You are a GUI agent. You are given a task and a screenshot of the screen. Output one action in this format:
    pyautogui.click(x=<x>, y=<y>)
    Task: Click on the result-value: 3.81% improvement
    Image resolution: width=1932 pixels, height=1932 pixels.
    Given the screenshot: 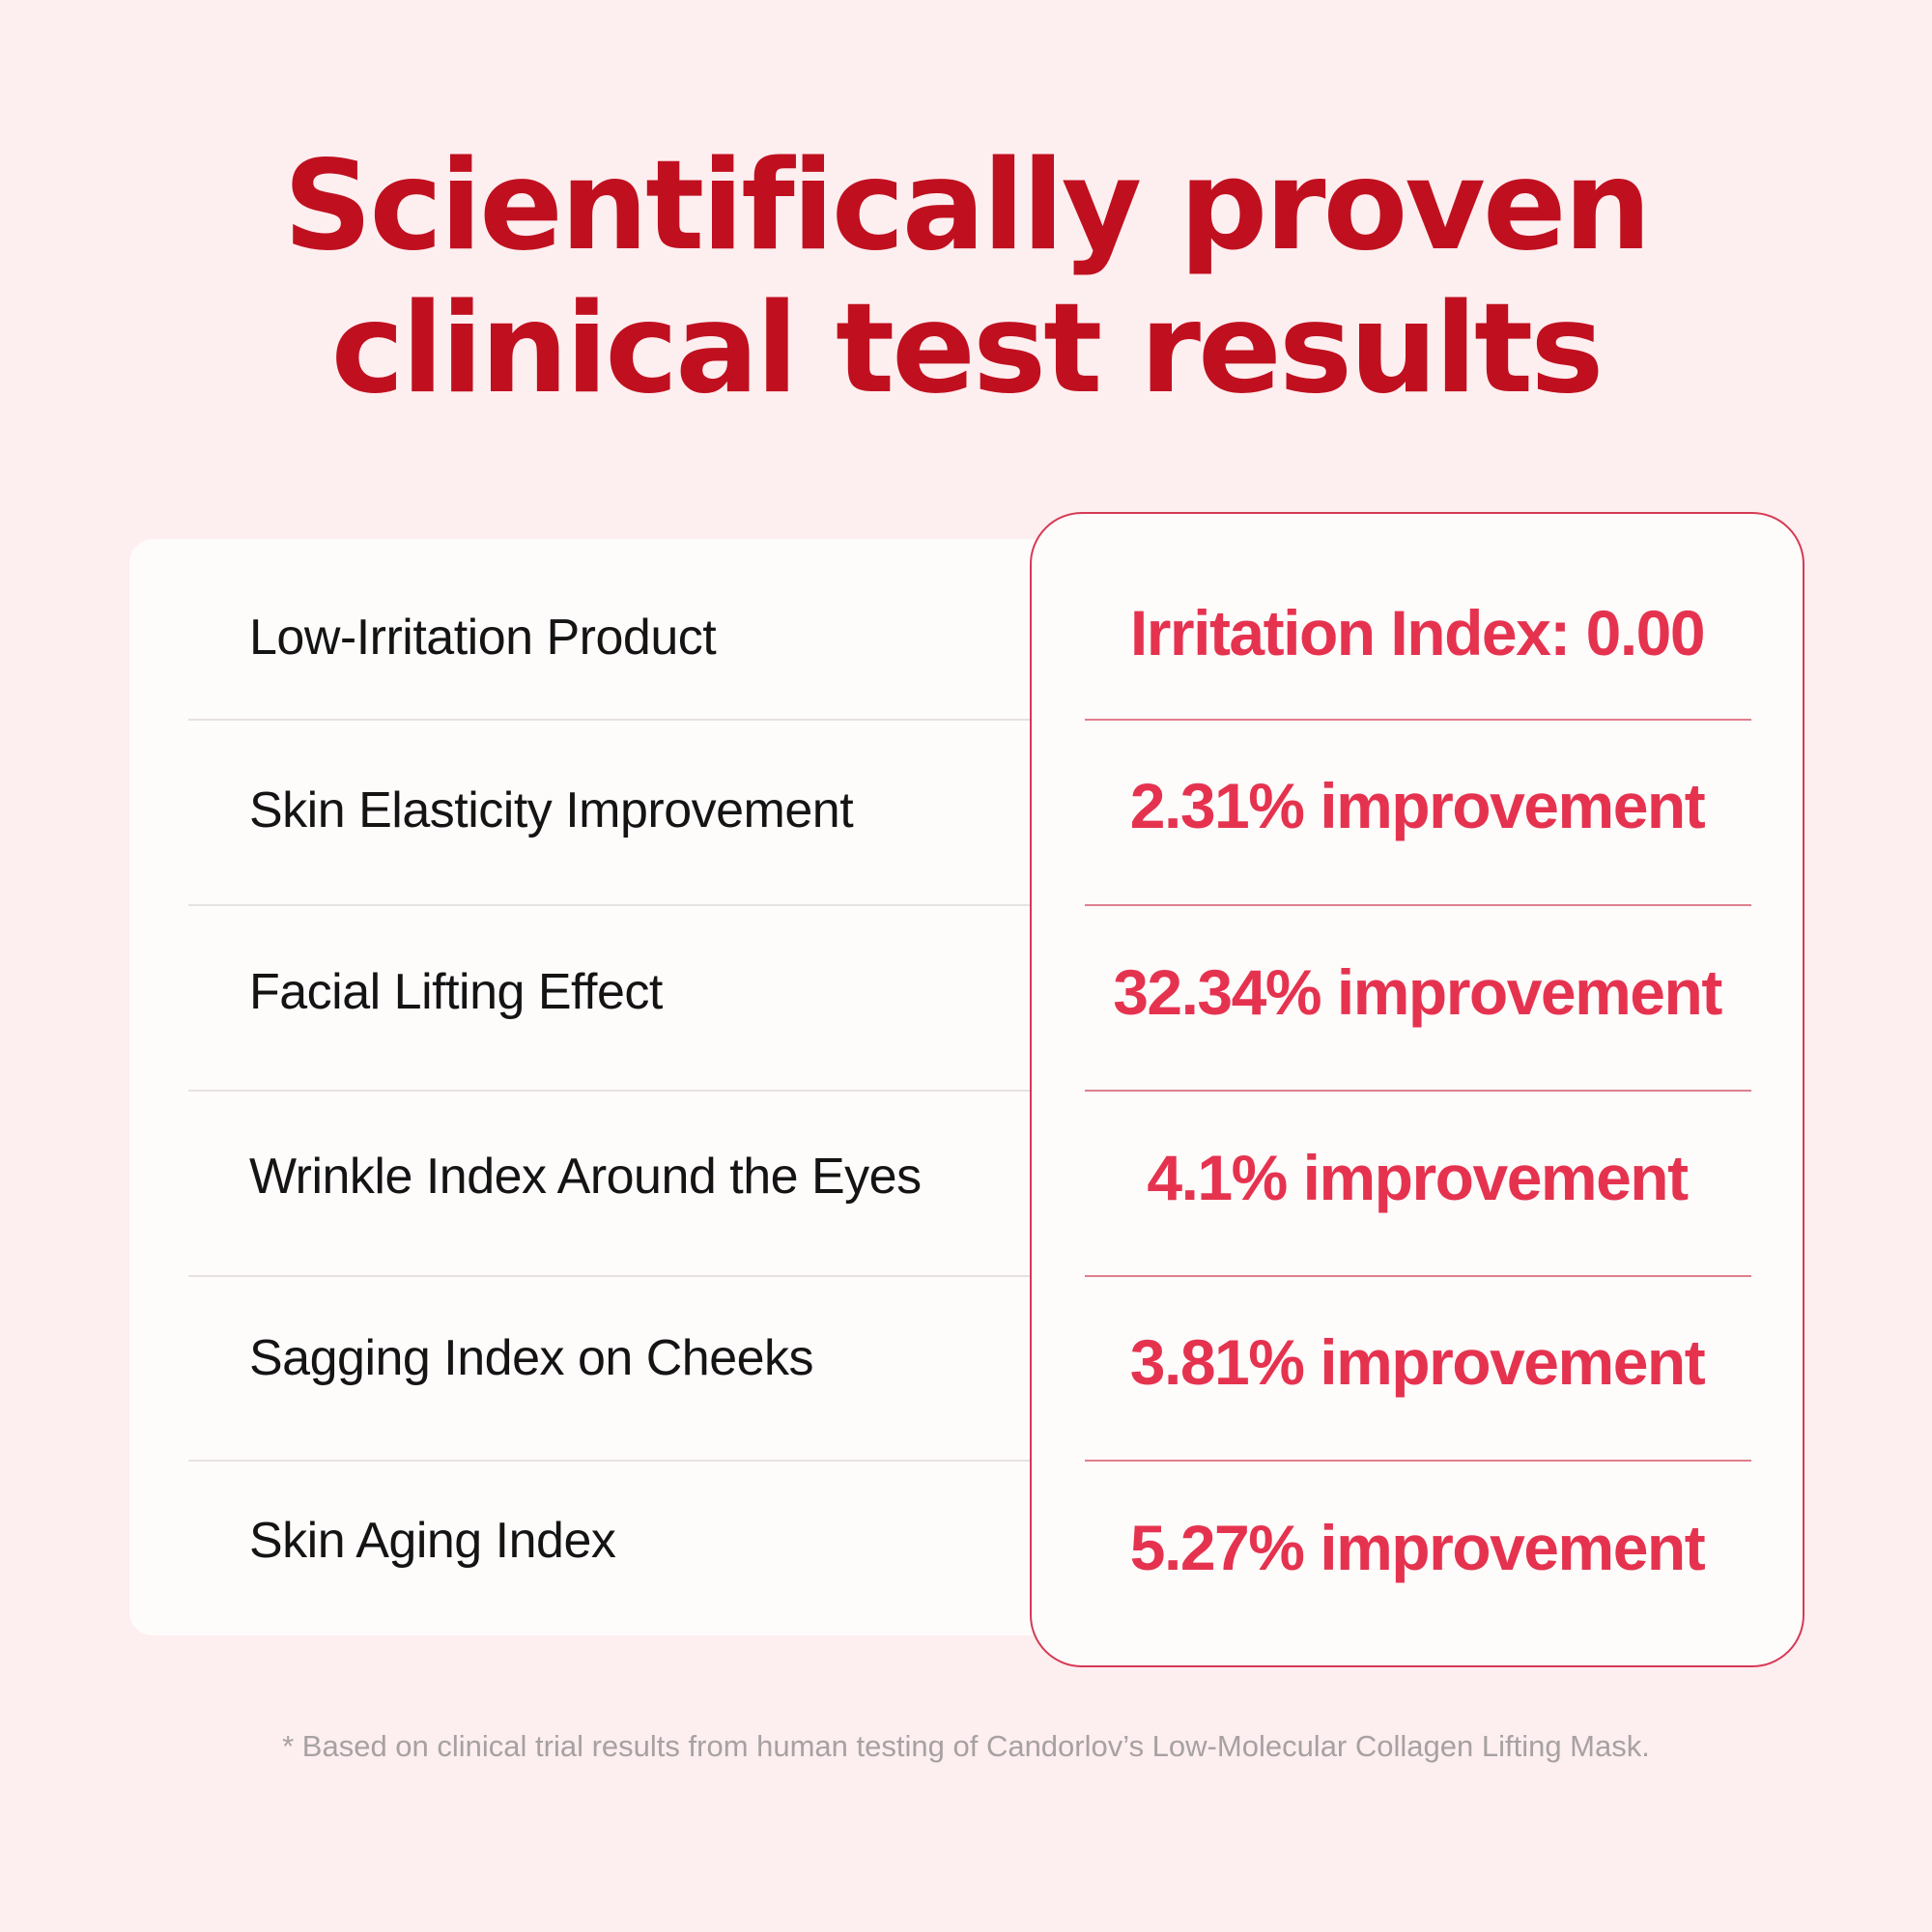 What is the action you would take?
    pyautogui.click(x=1417, y=1362)
    